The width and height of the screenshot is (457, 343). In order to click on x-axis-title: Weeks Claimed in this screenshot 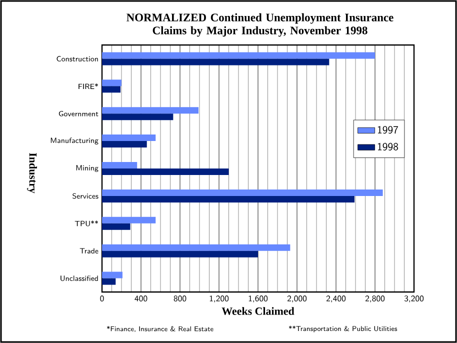, I will do `click(258, 311)`.